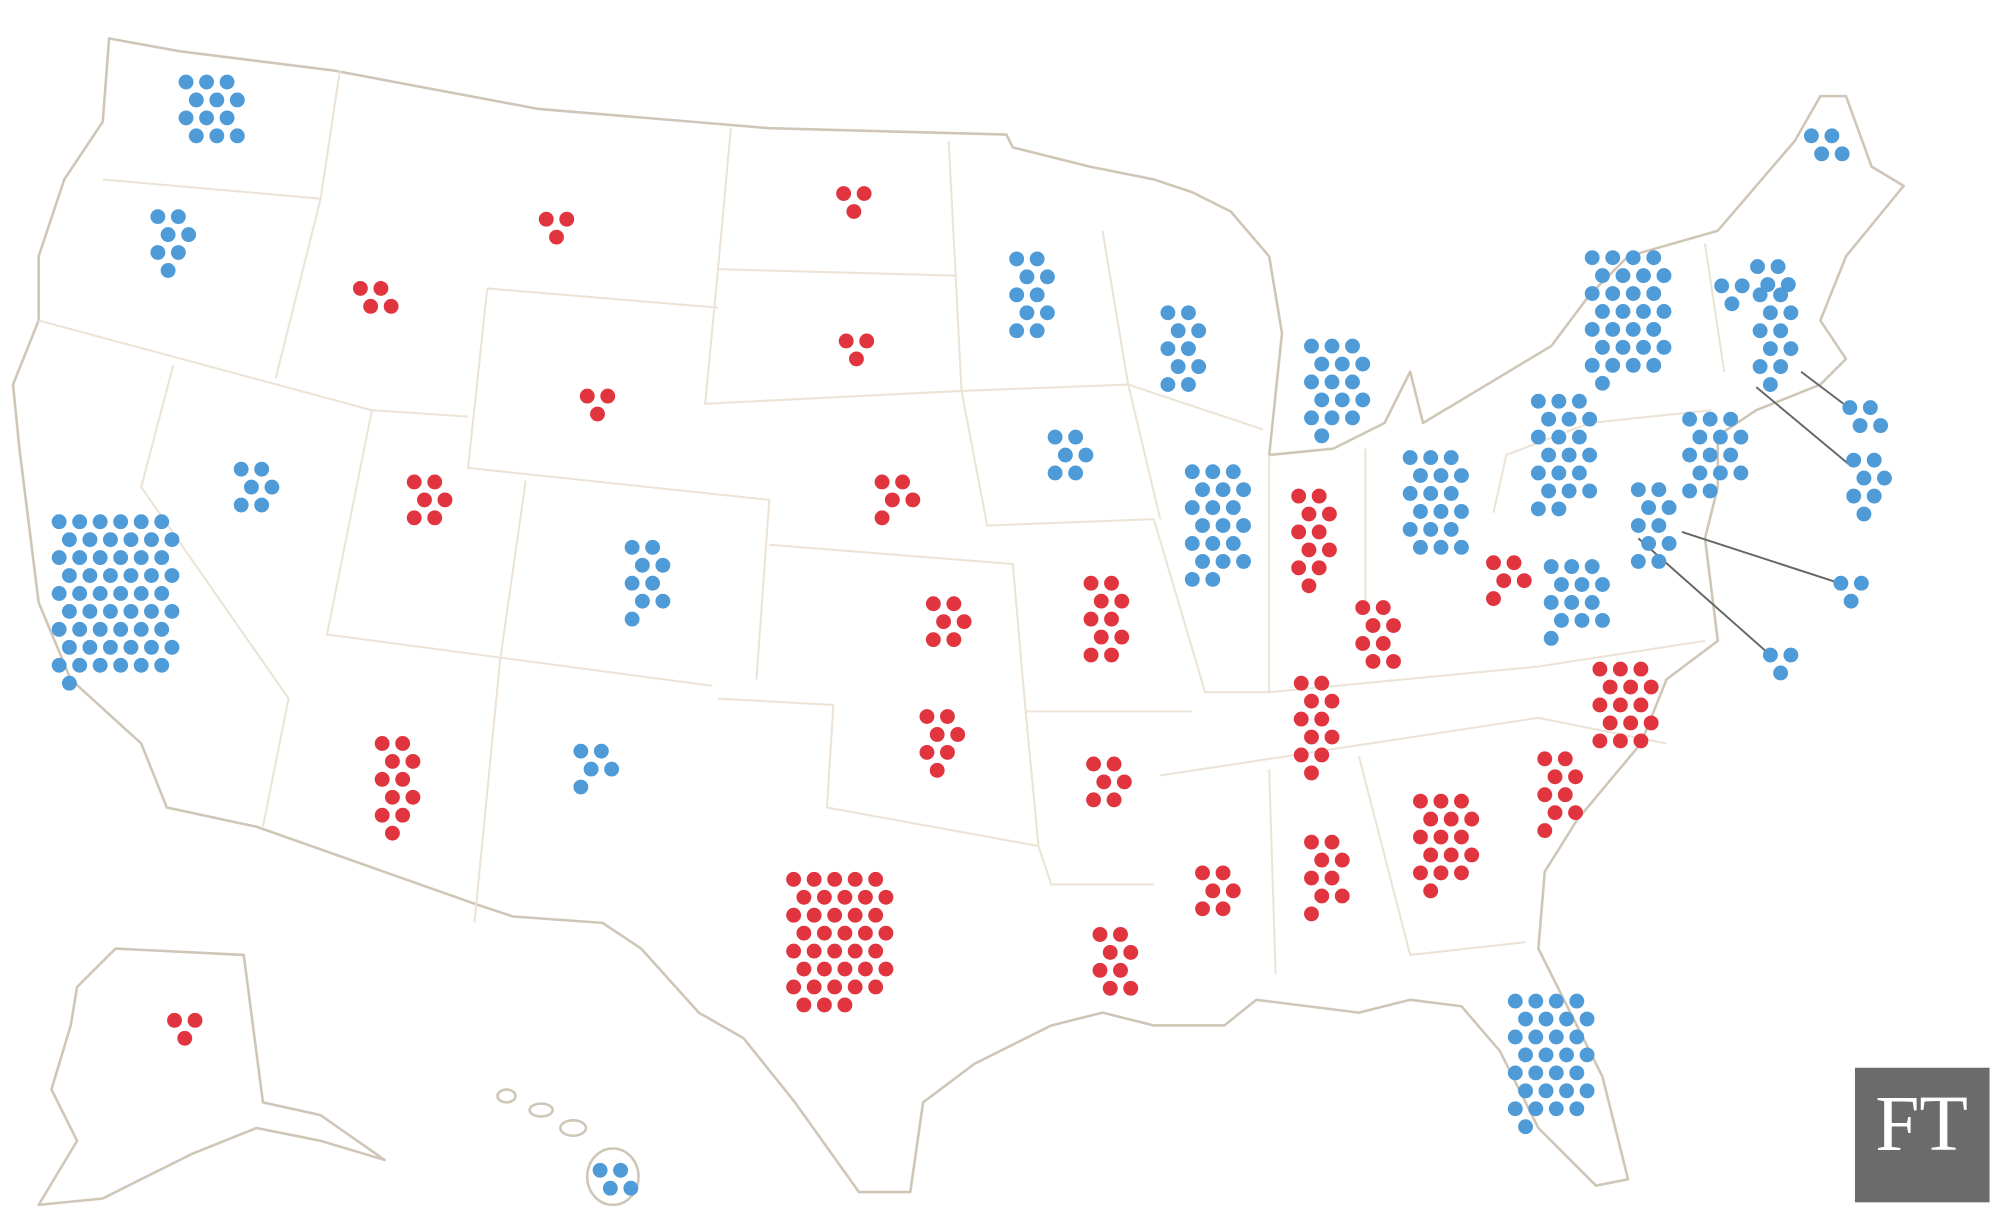  Describe the element at coordinates (1822, 387) in the screenshot. I see `callout-line` at that location.